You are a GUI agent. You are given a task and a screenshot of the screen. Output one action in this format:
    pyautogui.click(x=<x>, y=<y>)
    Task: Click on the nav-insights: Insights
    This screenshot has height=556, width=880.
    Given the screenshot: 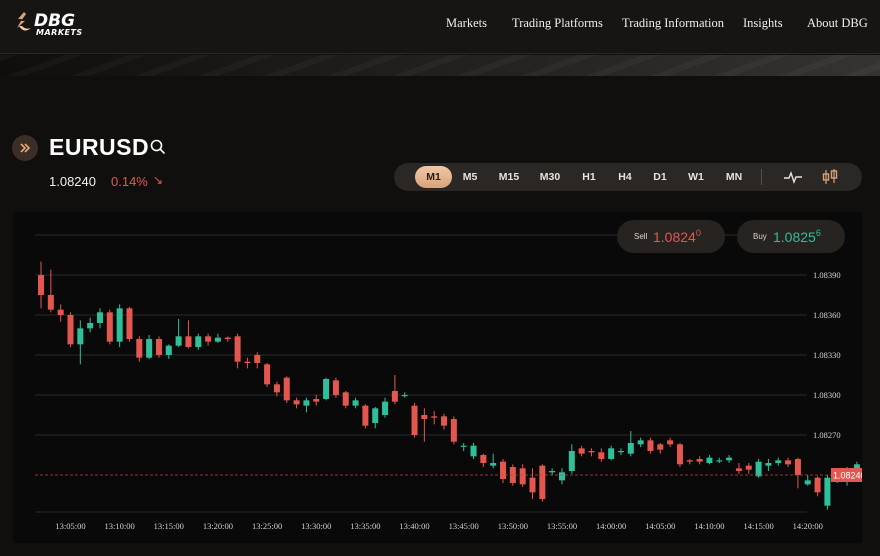 What is the action you would take?
    pyautogui.click(x=763, y=23)
    